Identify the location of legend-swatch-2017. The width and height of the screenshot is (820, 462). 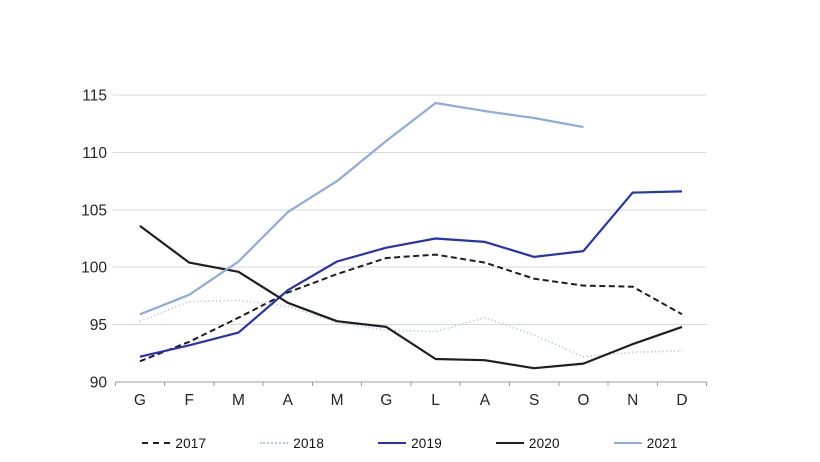
(156, 443).